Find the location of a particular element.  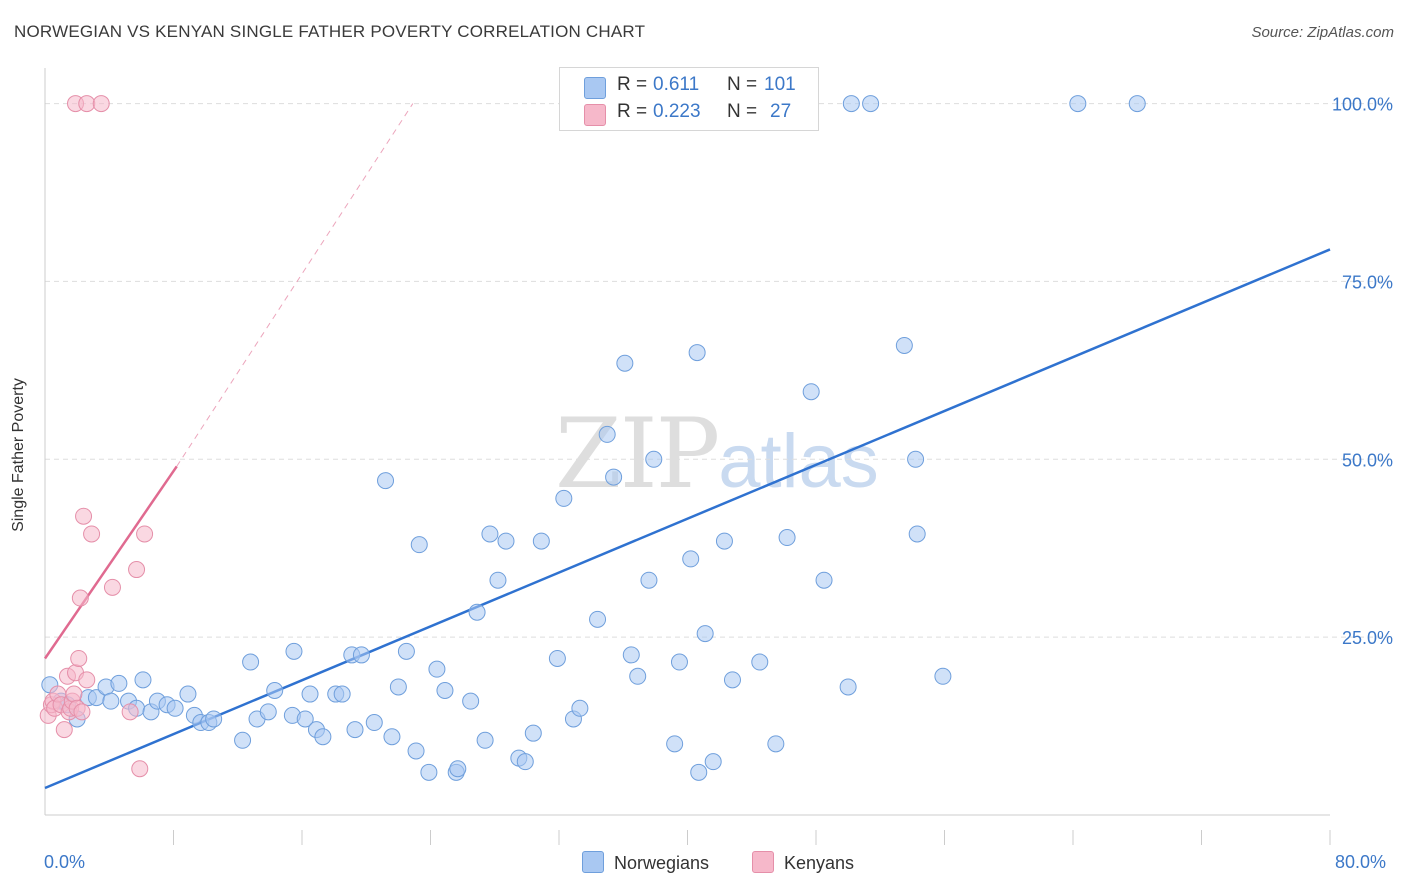

kenyan-points is located at coordinates (96, 436).